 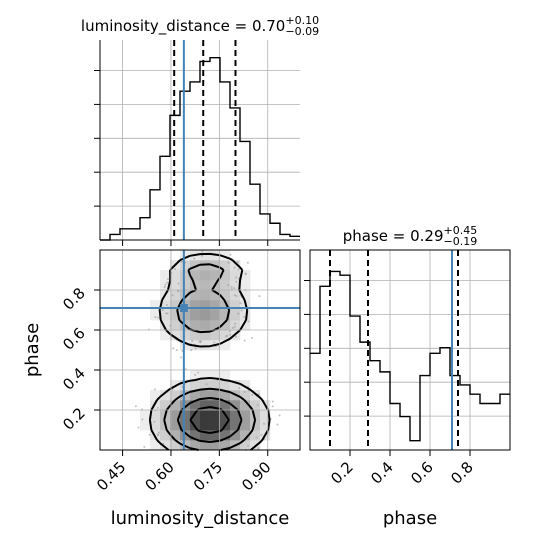 I want to click on phase-marginal-yticks, so click(x=307, y=348).